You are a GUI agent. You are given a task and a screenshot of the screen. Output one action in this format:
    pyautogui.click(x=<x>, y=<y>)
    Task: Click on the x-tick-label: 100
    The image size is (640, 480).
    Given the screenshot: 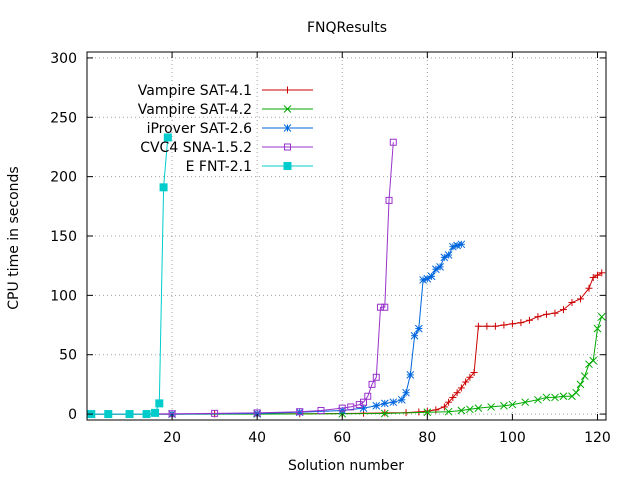 What is the action you would take?
    pyautogui.click(x=512, y=438)
    